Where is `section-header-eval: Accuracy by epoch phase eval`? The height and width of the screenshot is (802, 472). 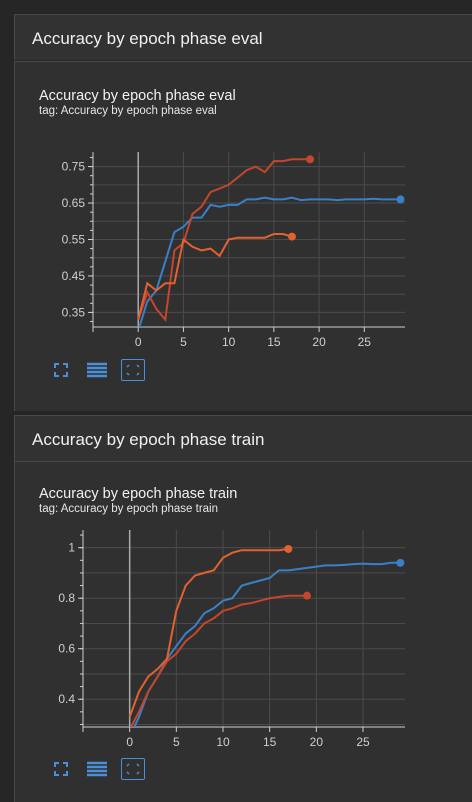 section-header-eval: Accuracy by epoch phase eval is located at coordinates (243, 37).